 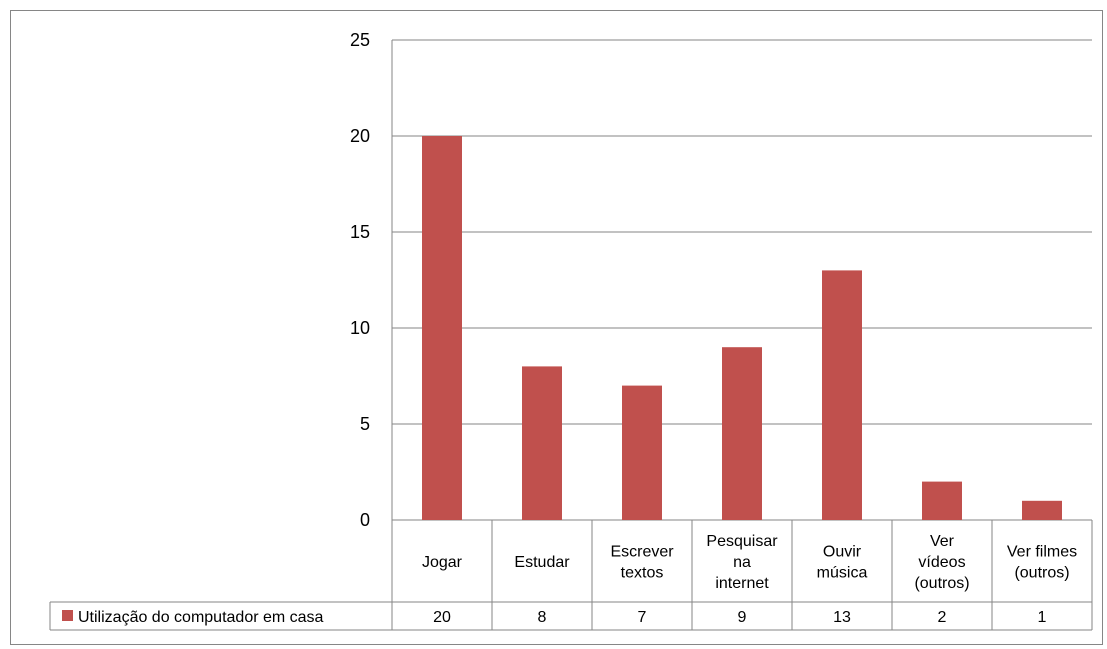 I want to click on legend-label: Utilização do computador em casa, so click(x=201, y=617).